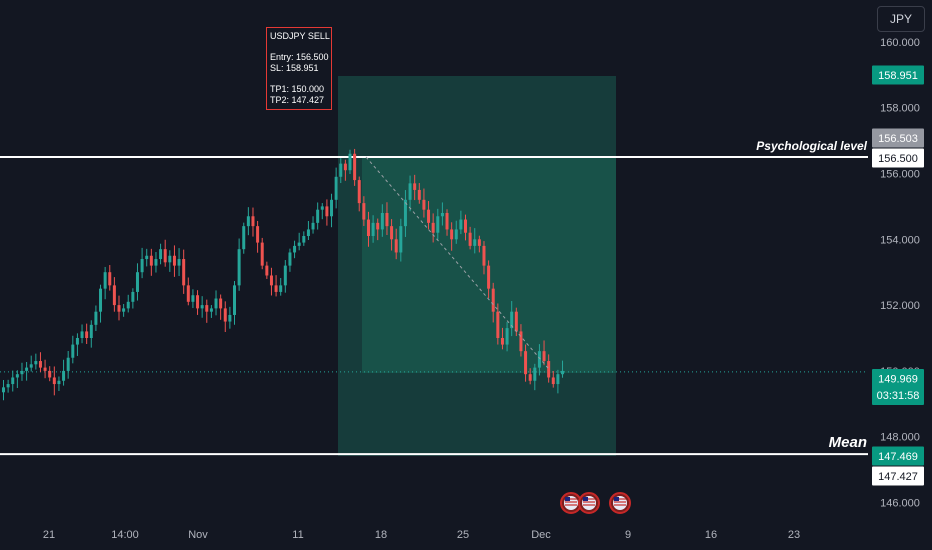 This screenshot has height=550, width=932. I want to click on y-tick-label: 158.000, so click(900, 109).